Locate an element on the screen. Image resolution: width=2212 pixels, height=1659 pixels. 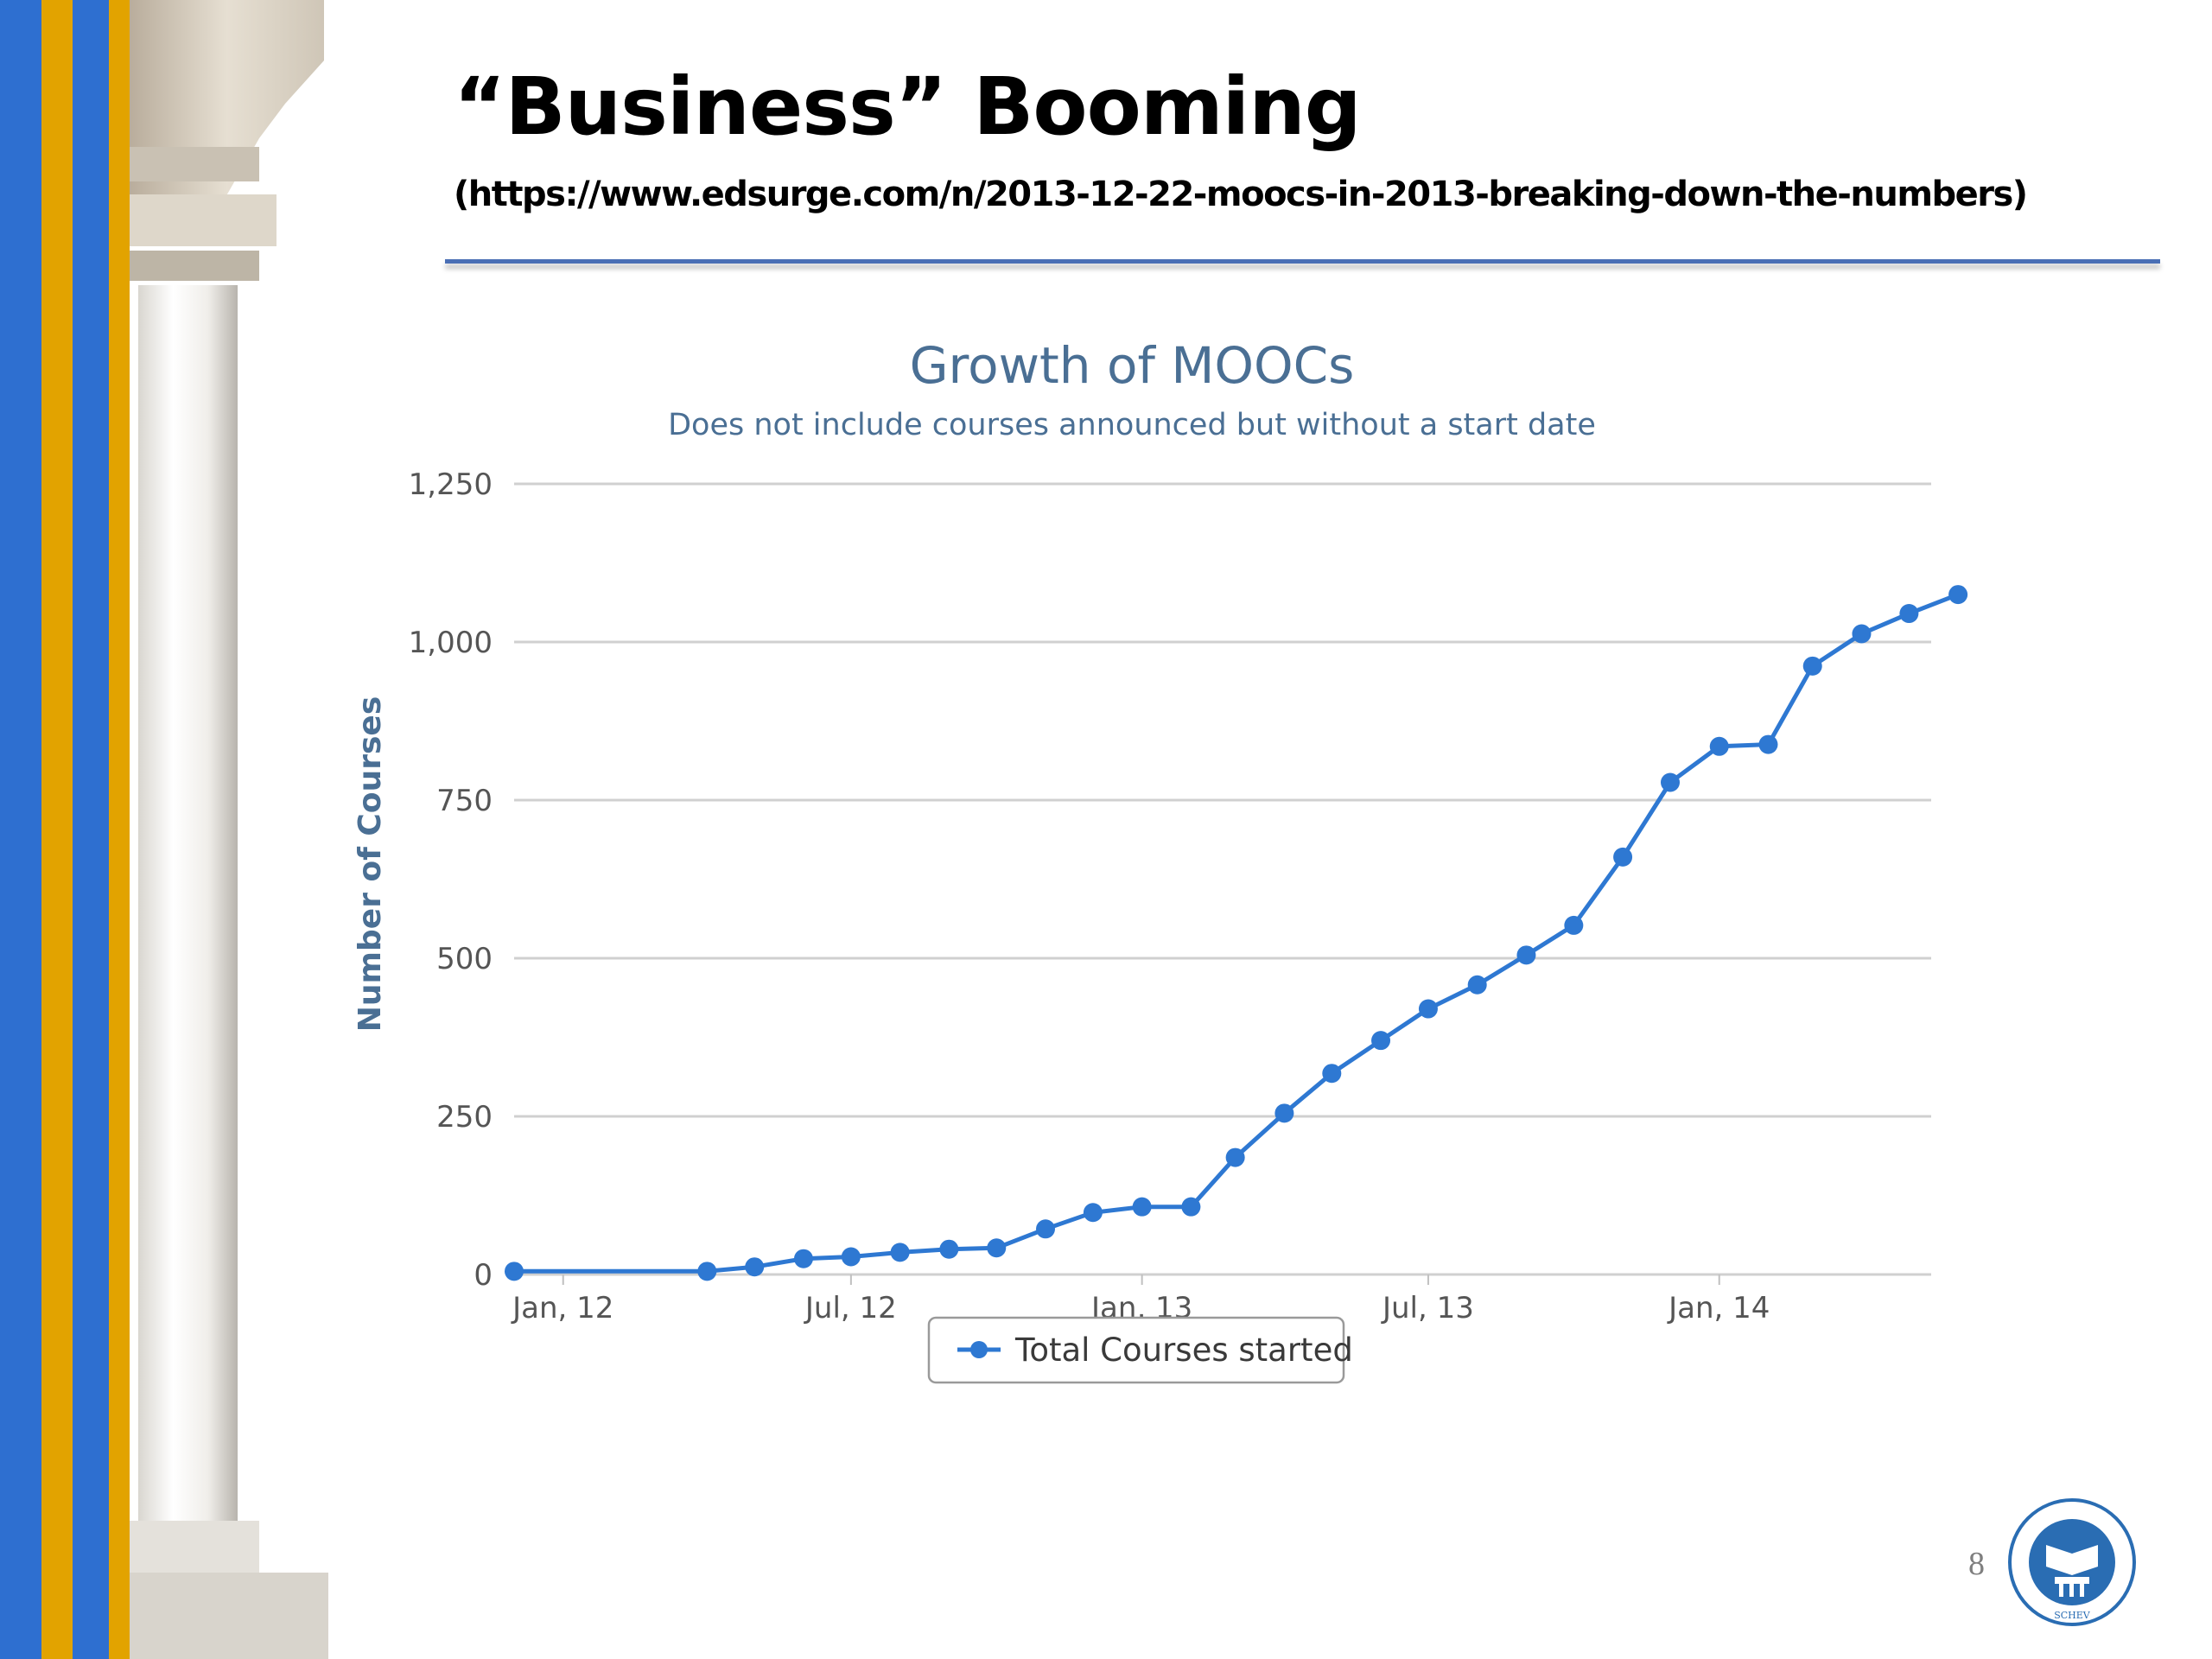
y-tick-label: 750 is located at coordinates (464, 801).